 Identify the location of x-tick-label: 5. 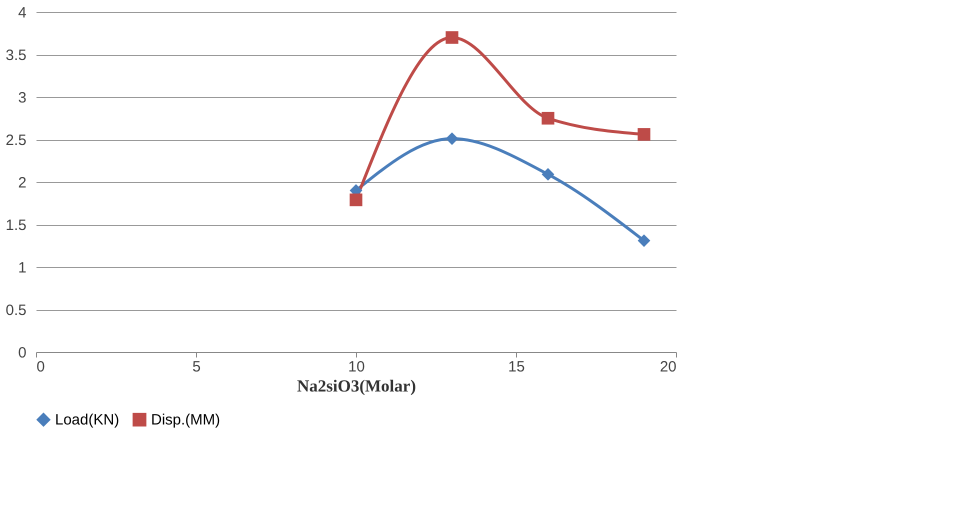
(196, 367).